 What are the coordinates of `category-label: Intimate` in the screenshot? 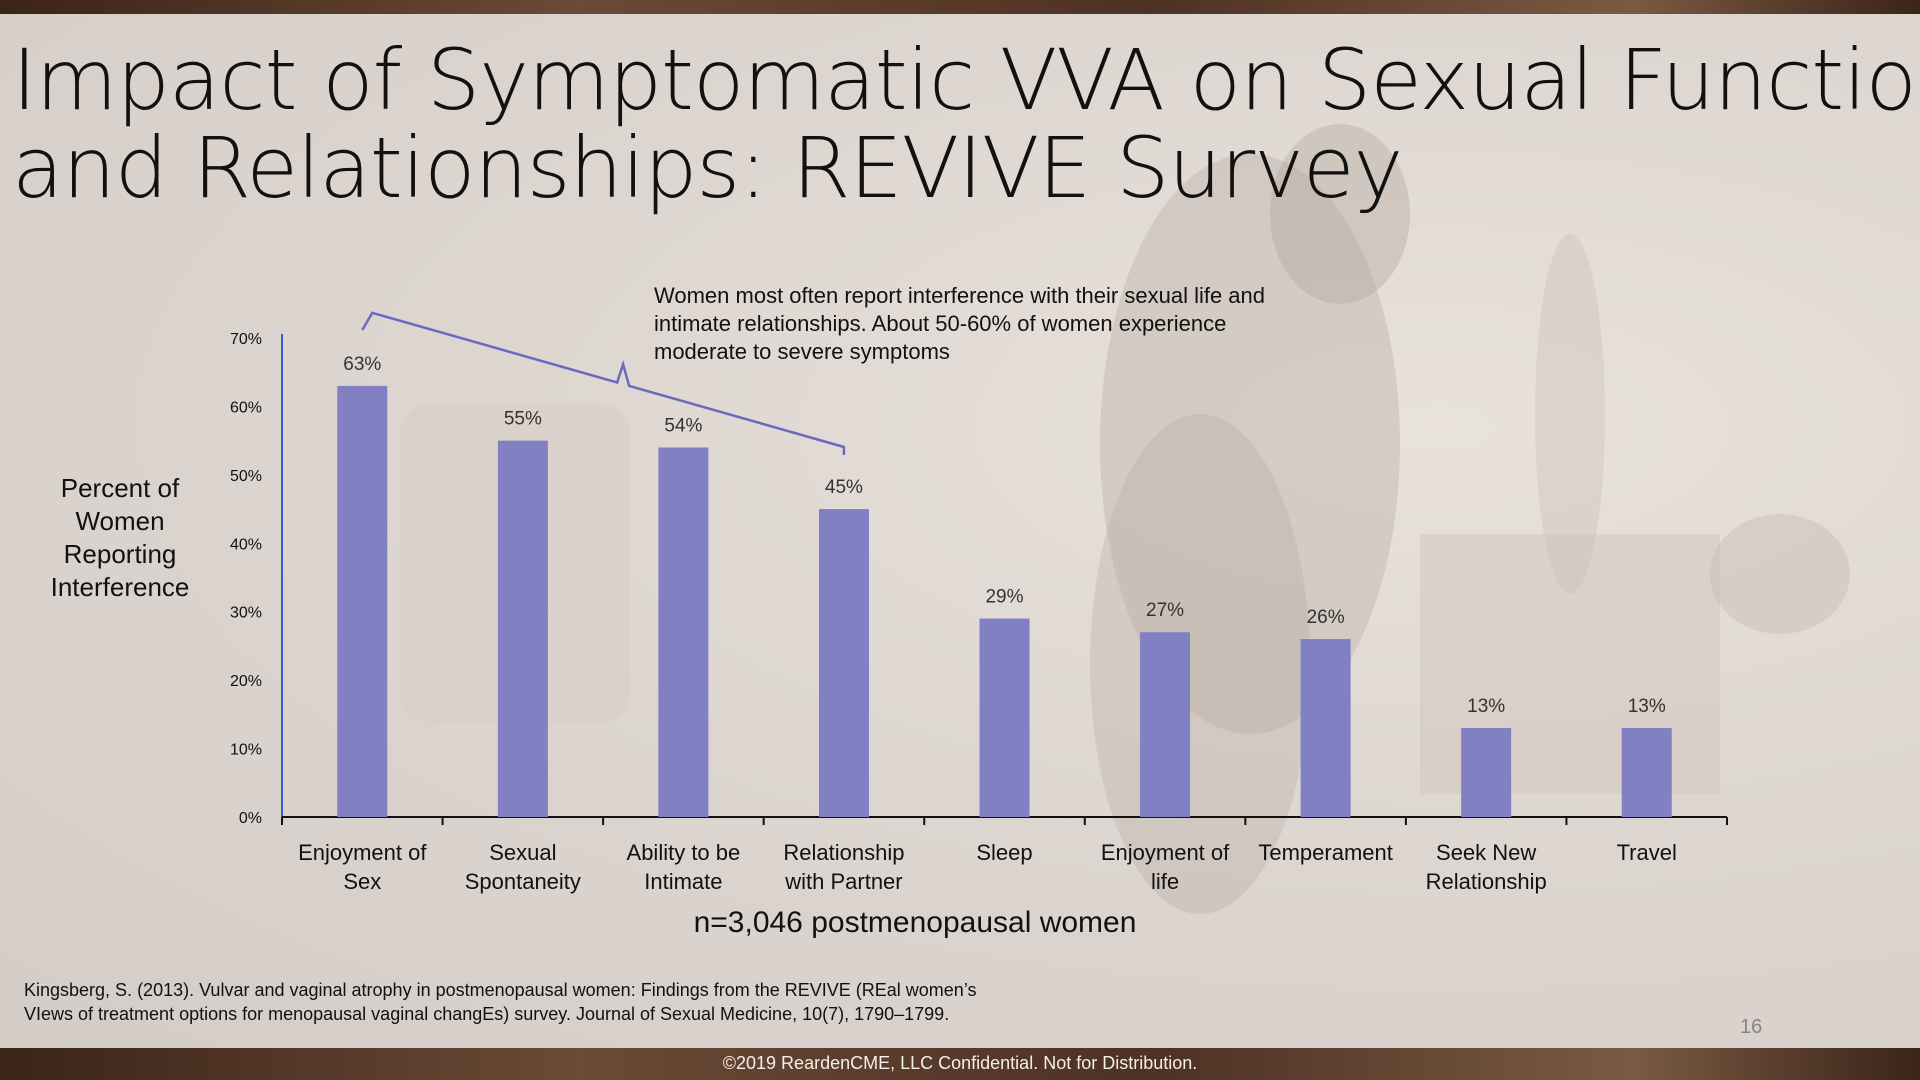 It's located at (683, 881).